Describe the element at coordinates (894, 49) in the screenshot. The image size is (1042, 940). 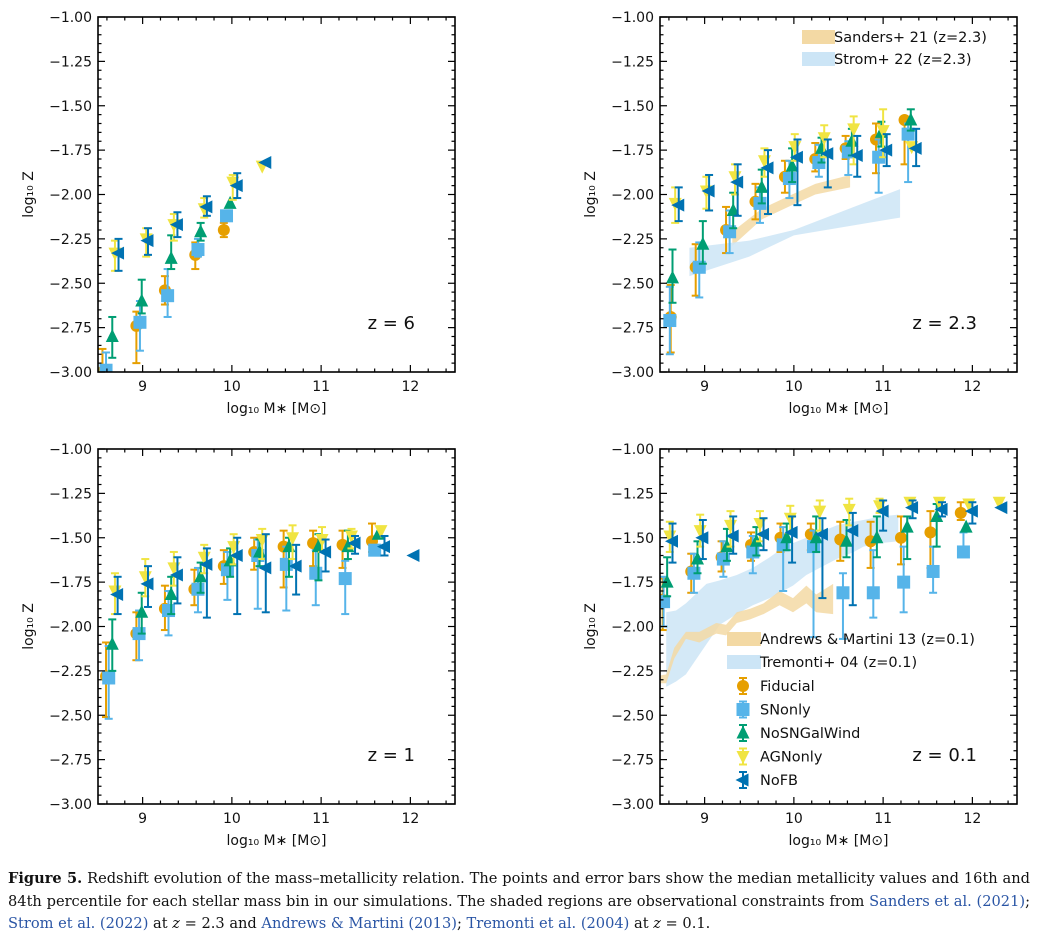
I see `legend: Sanders+ 21 (z=2.3) Strom+ 22 (z=2.3)` at that location.